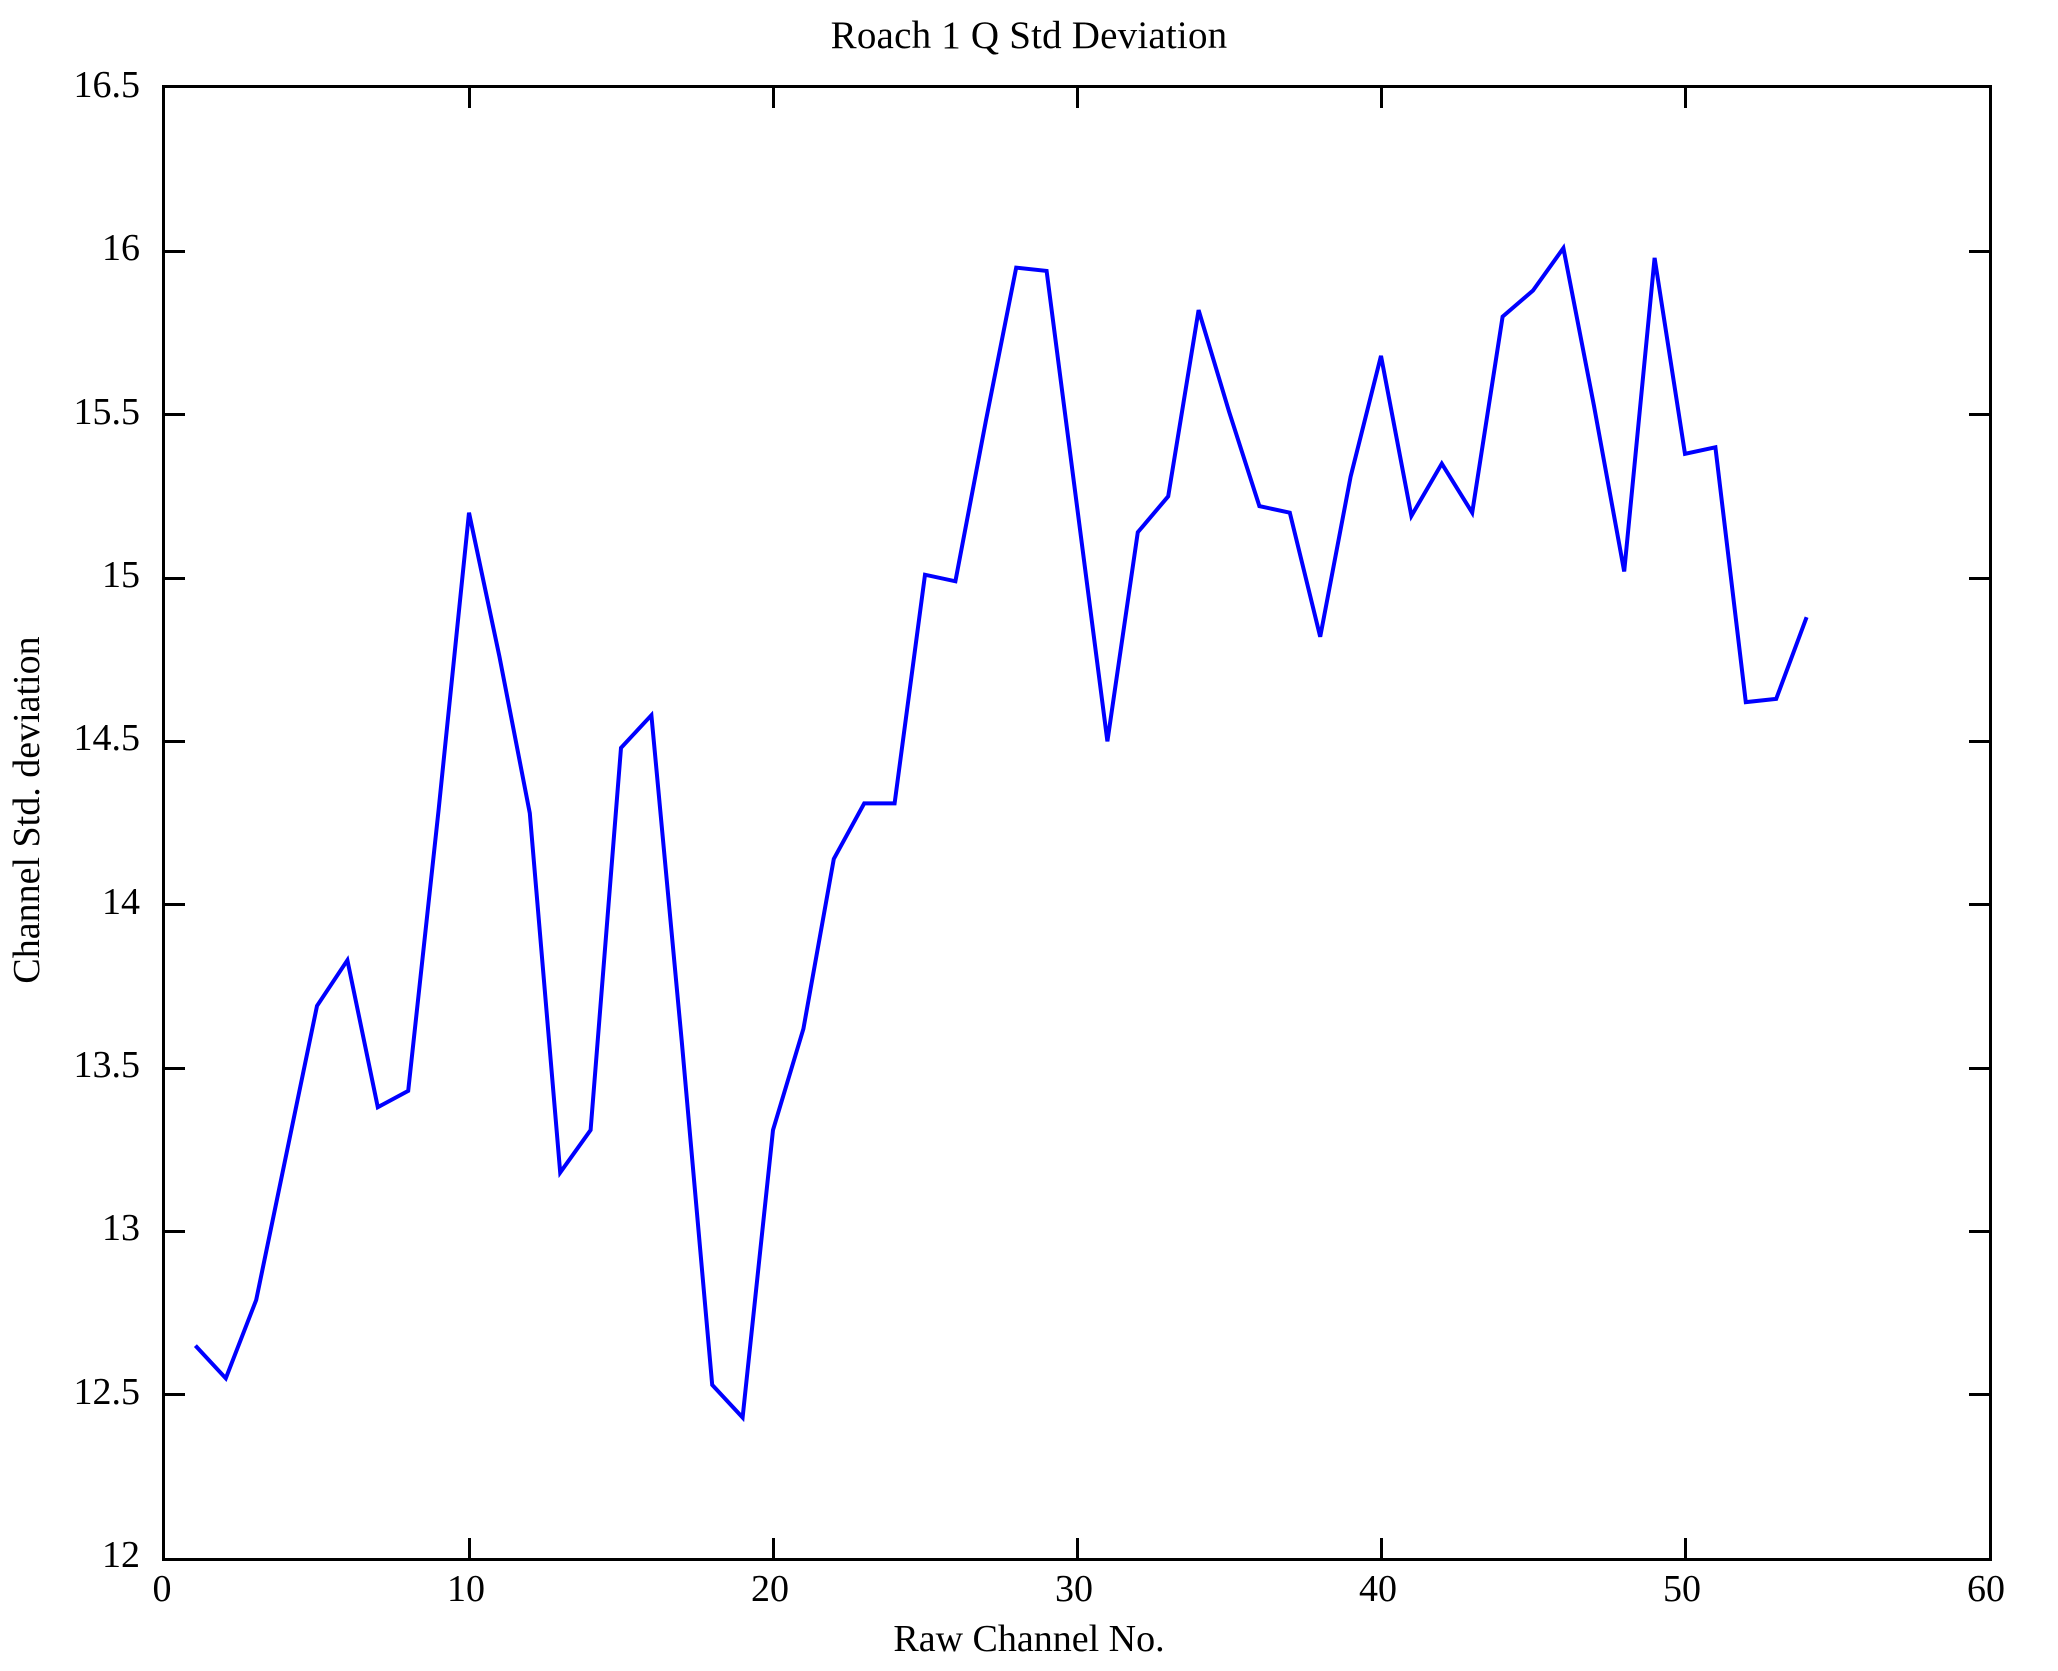 Image resolution: width=2058 pixels, height=1671 pixels. Describe the element at coordinates (121, 1555) in the screenshot. I see `y-tick-label: 12` at that location.